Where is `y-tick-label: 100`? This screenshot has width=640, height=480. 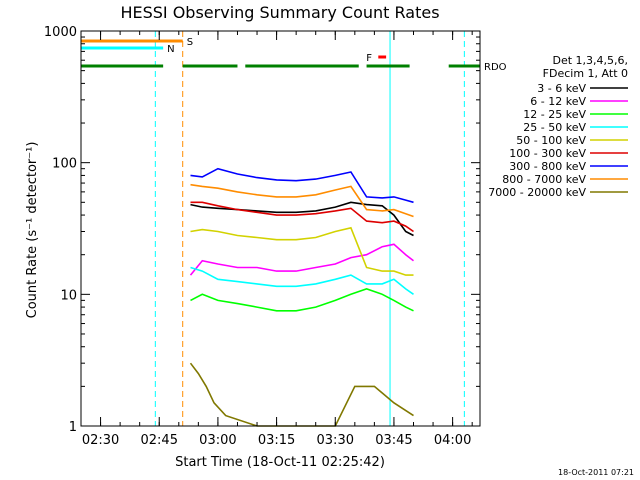 y-tick-label: 100 is located at coordinates (64, 164).